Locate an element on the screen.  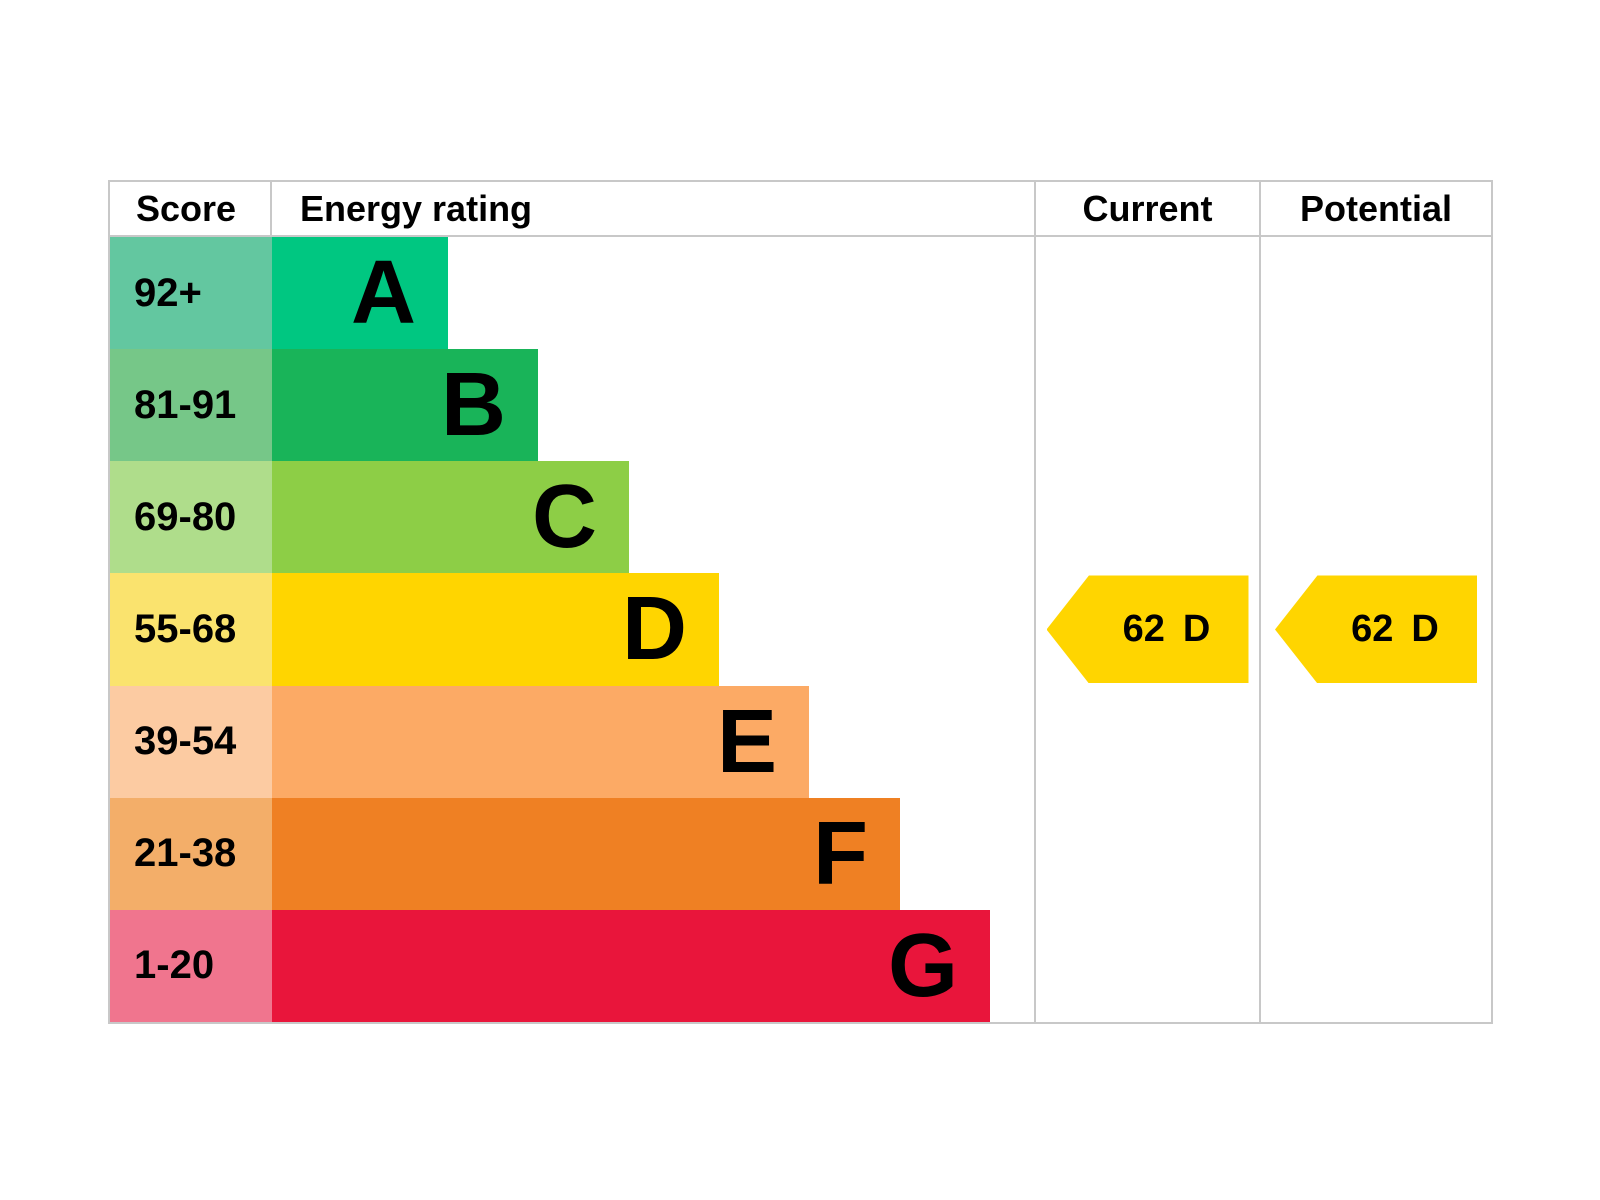
band-score-cell: 92+ is located at coordinates (191, 293).